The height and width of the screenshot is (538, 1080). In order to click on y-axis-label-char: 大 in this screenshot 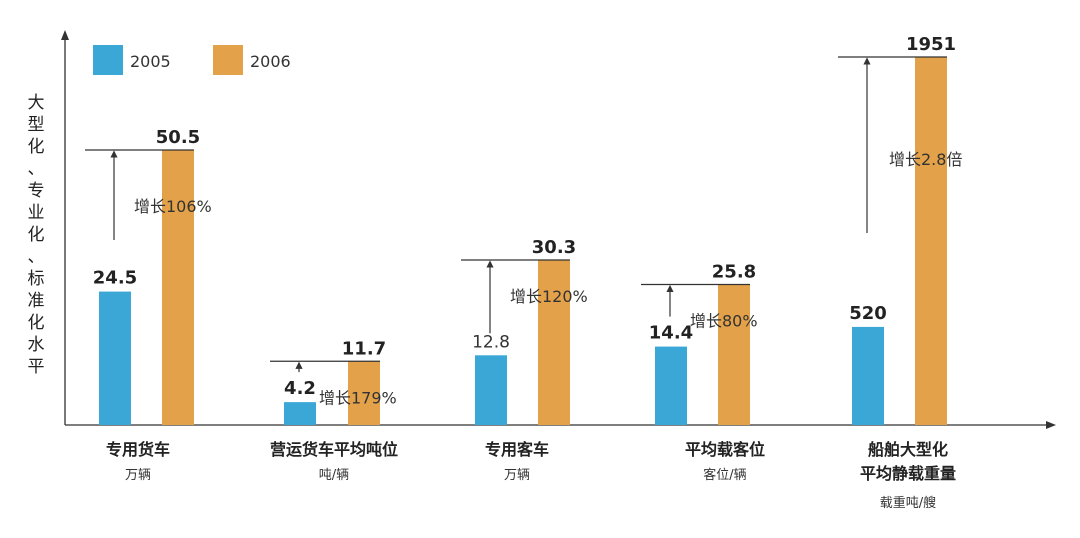, I will do `click(36, 103)`.